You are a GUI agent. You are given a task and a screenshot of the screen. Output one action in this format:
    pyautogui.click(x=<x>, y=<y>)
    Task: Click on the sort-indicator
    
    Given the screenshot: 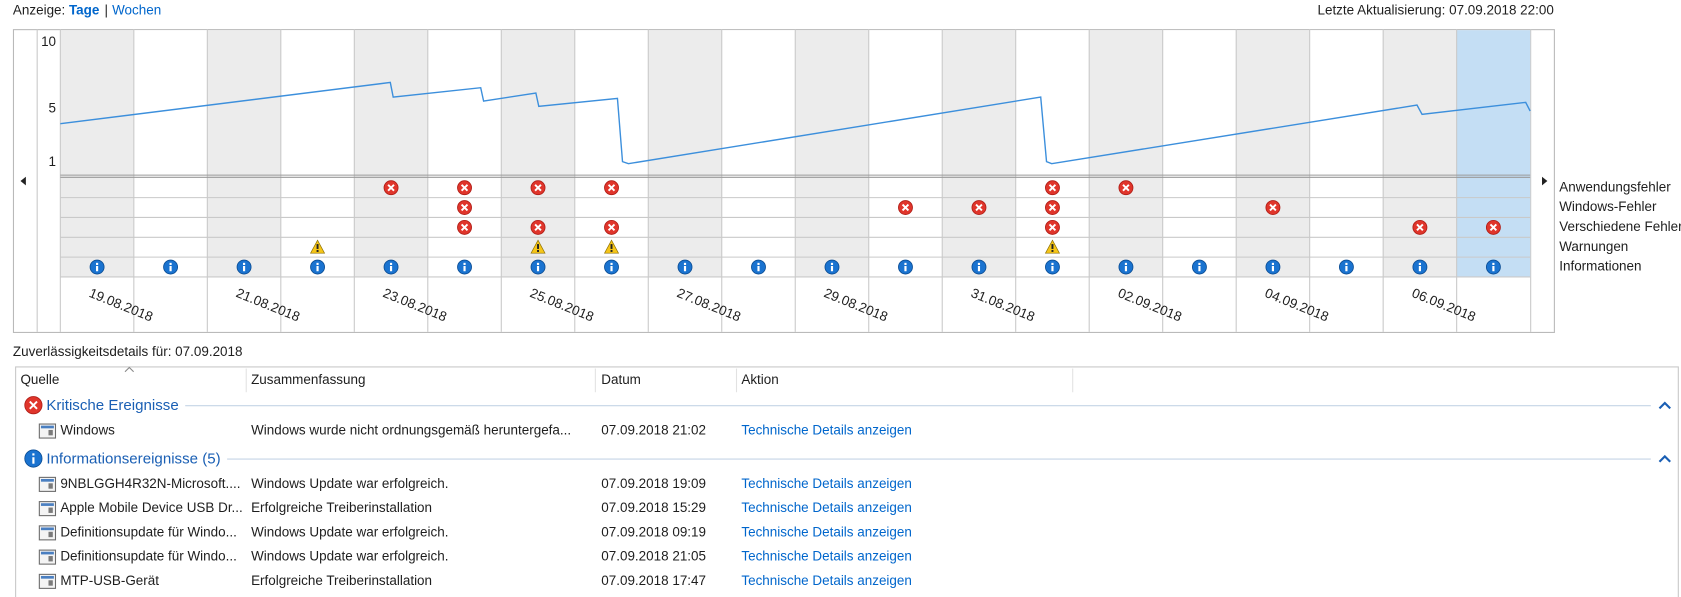 What is the action you would take?
    pyautogui.click(x=129, y=369)
    